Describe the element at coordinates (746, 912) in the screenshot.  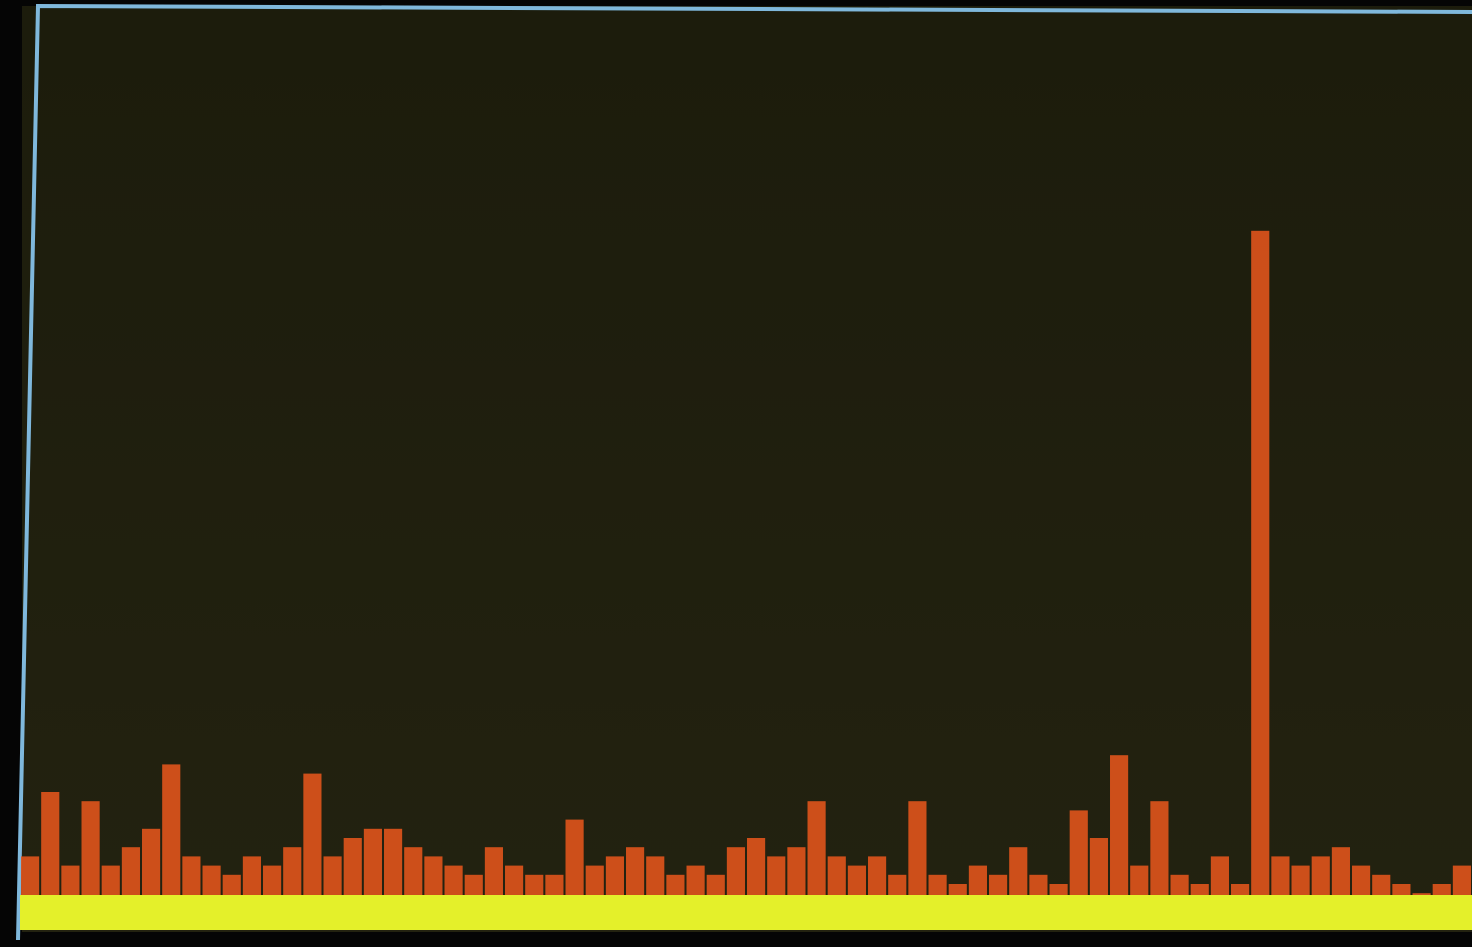
I see `noise-floor-band` at that location.